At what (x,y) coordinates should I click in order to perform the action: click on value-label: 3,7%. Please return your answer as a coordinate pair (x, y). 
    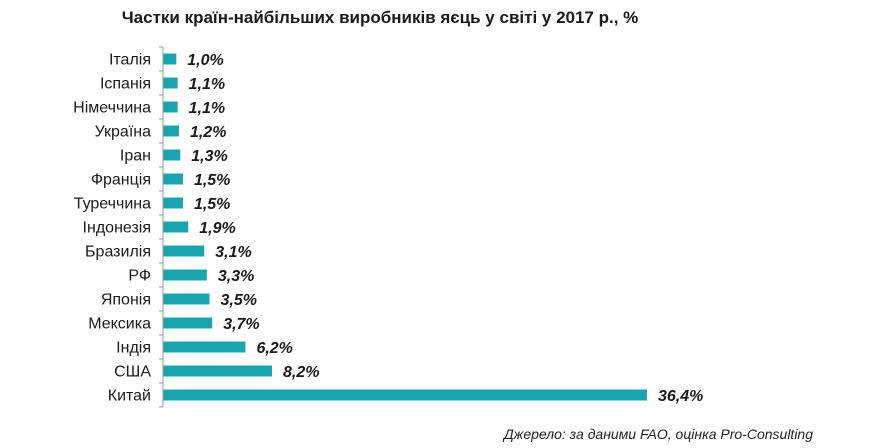
    Looking at the image, I should click on (241, 324).